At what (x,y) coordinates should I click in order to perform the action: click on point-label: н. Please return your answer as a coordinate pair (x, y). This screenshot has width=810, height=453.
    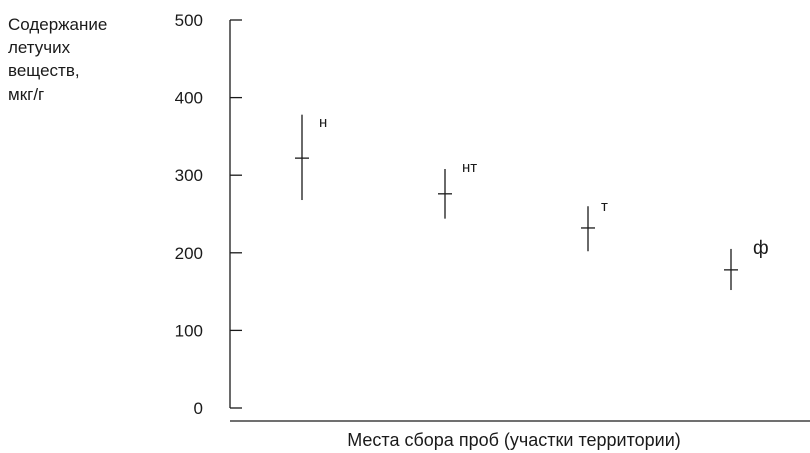
    Looking at the image, I should click on (323, 122).